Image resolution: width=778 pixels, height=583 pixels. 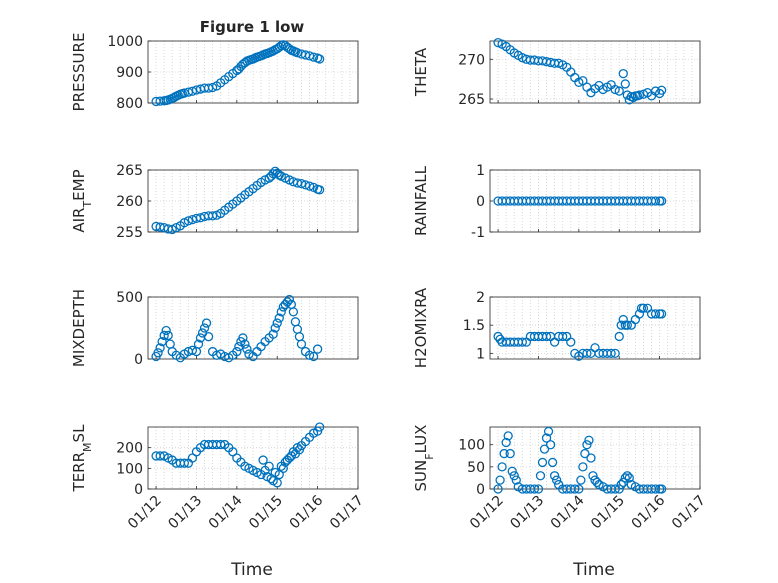 What do you see at coordinates (421, 200) in the screenshot?
I see `y-axis-label: RAINFALL` at bounding box center [421, 200].